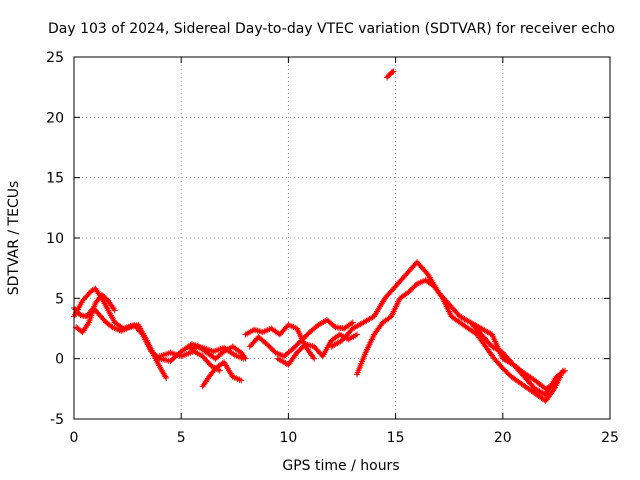  What do you see at coordinates (460, 340) in the screenshot?
I see `data-track` at bounding box center [460, 340].